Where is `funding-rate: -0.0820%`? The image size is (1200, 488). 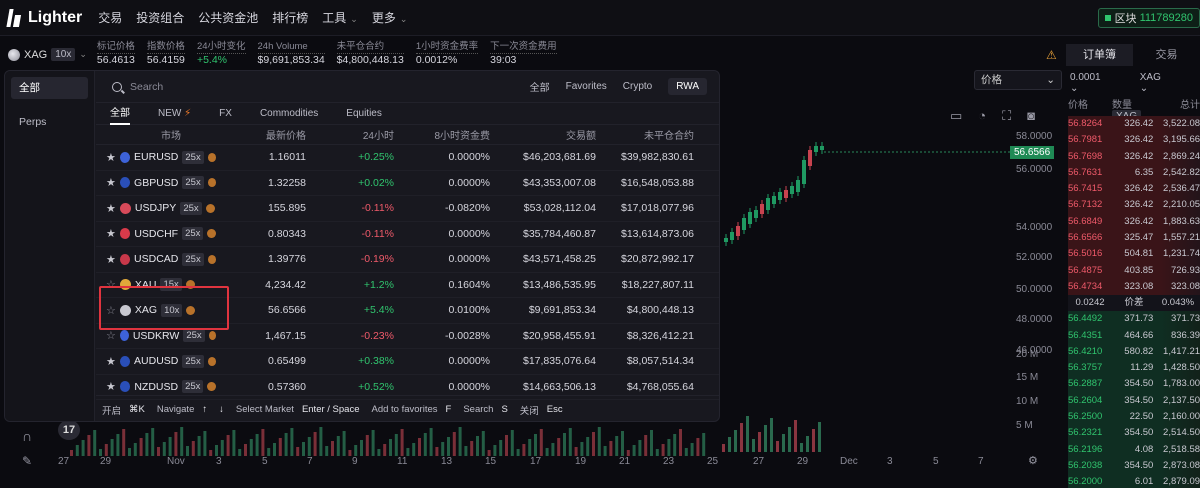
funding-rate: -0.0820% is located at coordinates (467, 208).